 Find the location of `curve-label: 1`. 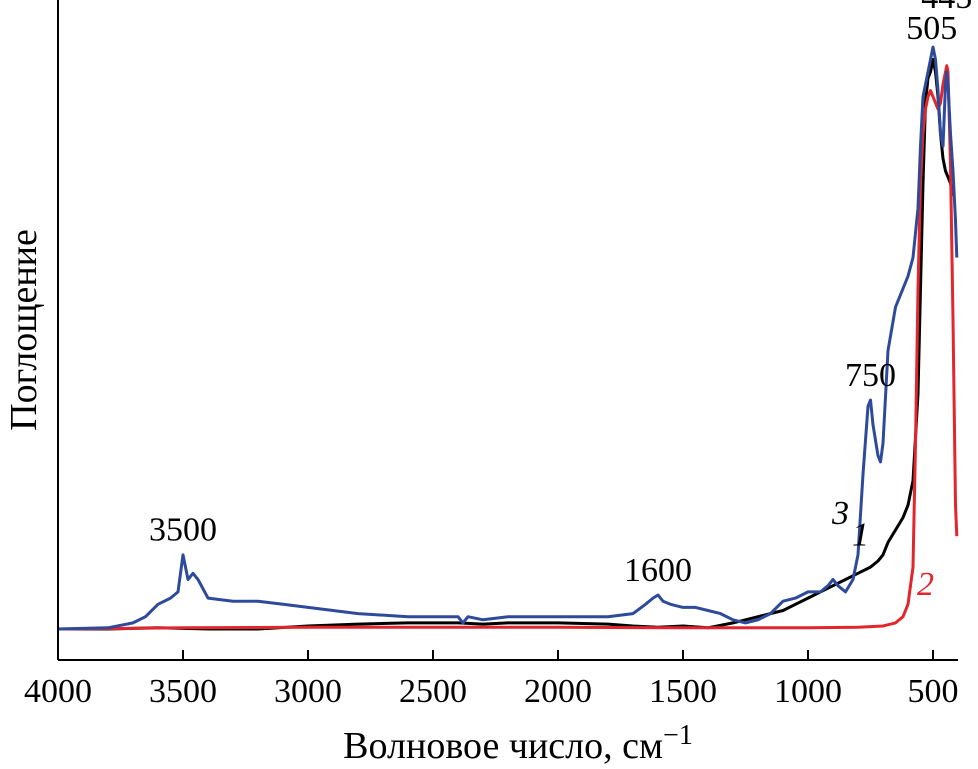

curve-label: 1 is located at coordinates (860, 534).